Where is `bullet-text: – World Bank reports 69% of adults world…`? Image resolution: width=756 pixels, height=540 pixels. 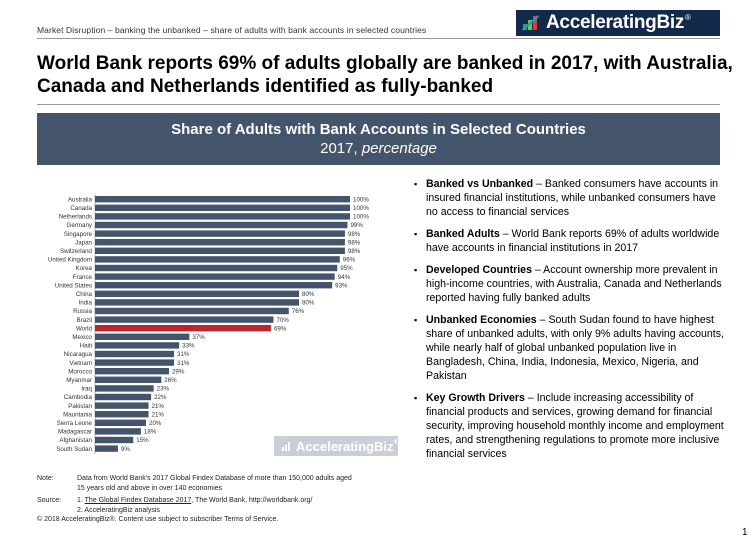 bullet-text: – World Bank reports 69% of adults world… is located at coordinates (573, 241).